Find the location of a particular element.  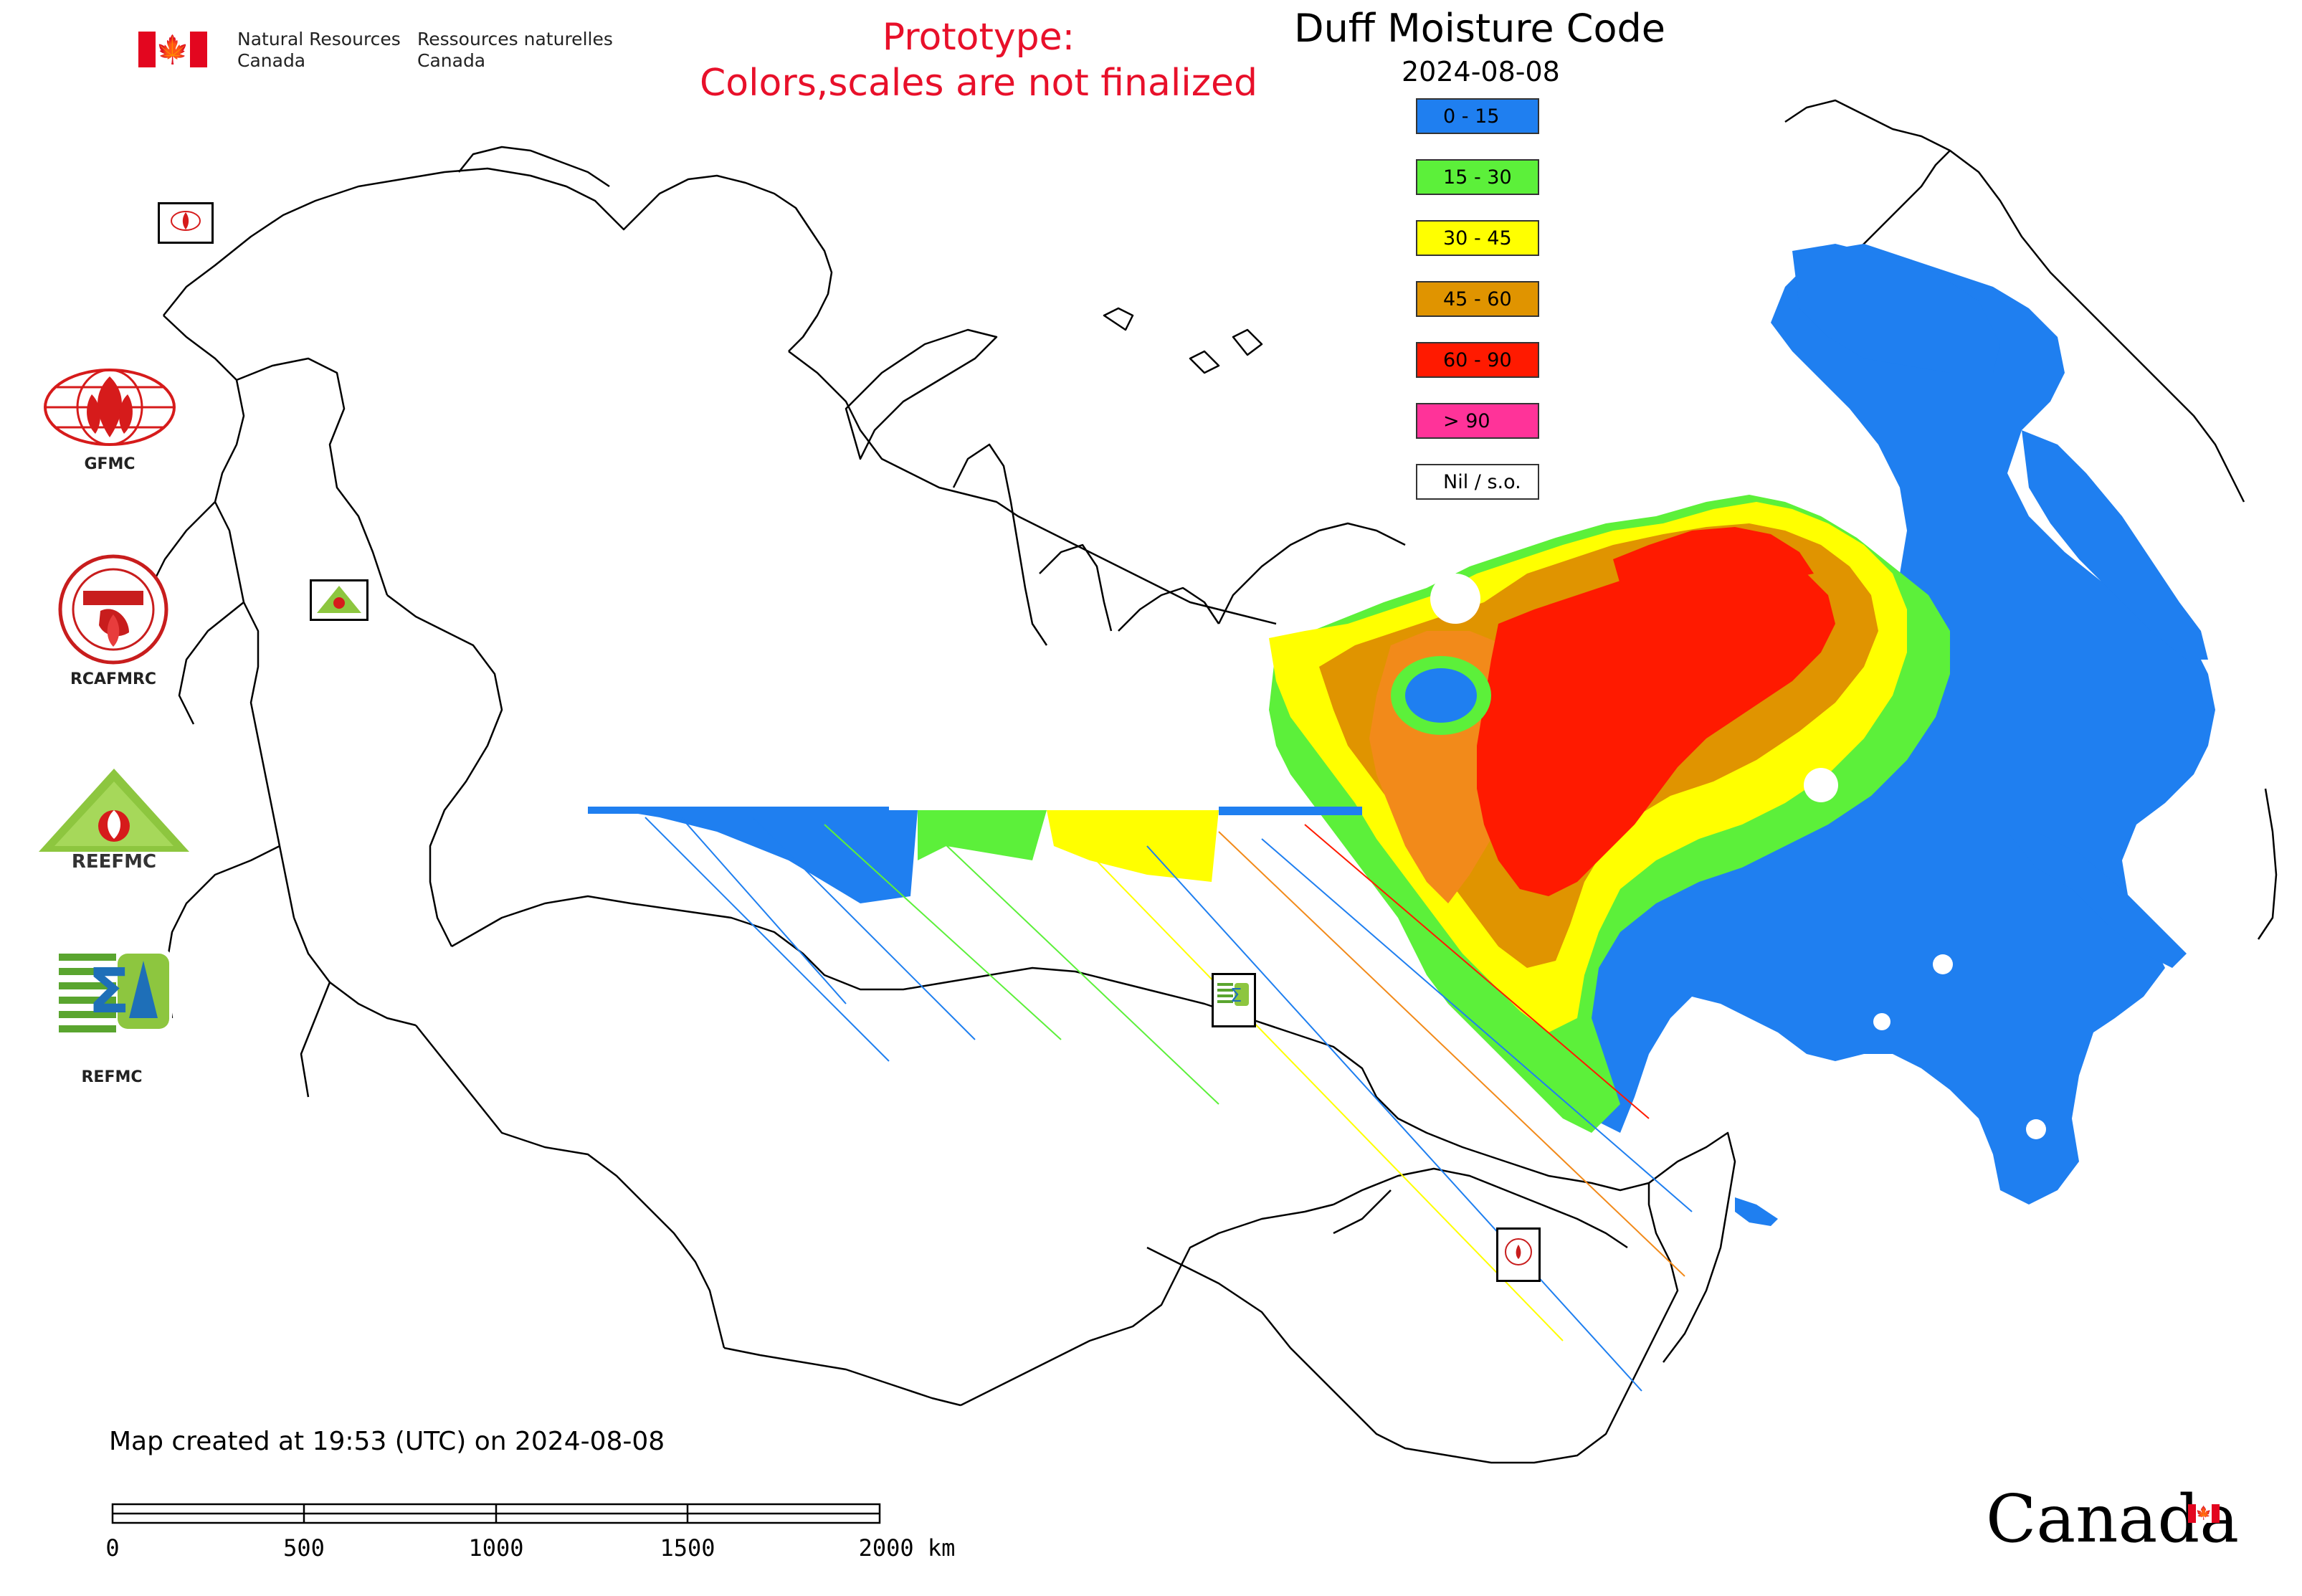

legend-item: 30 - 45 is located at coordinates (1477, 238).